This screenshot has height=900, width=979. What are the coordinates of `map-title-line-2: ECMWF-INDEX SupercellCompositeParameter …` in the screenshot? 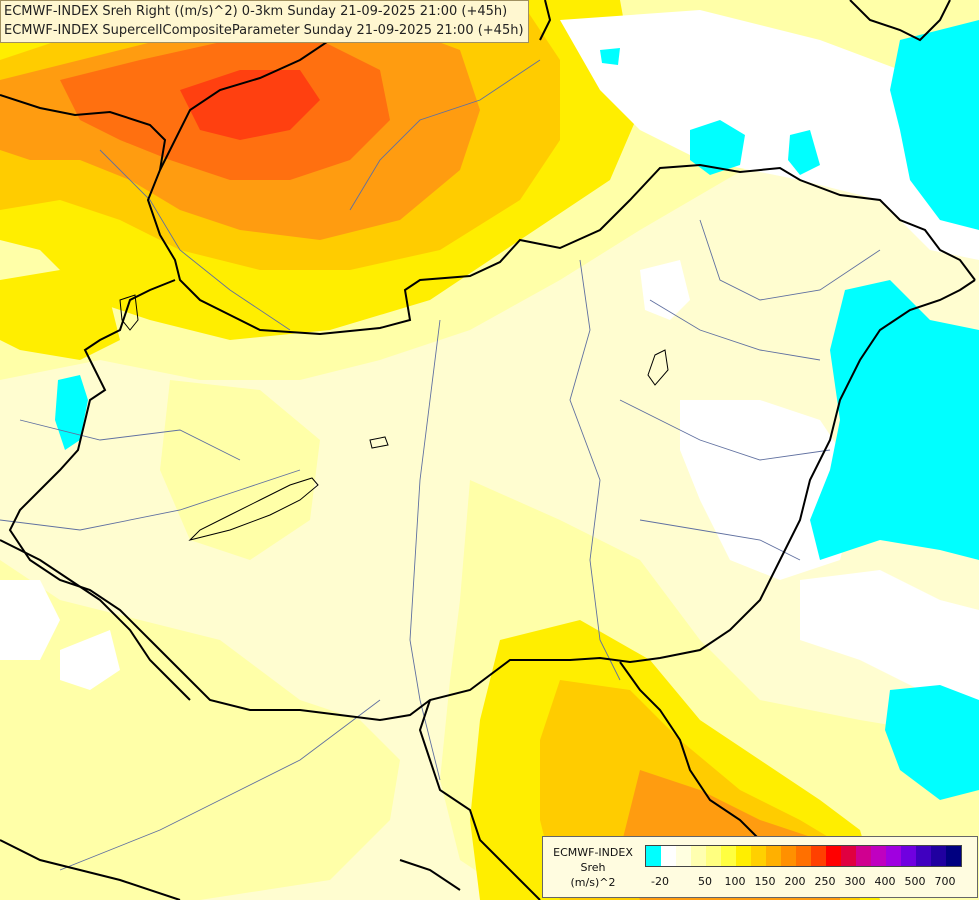 It's located at (264, 30).